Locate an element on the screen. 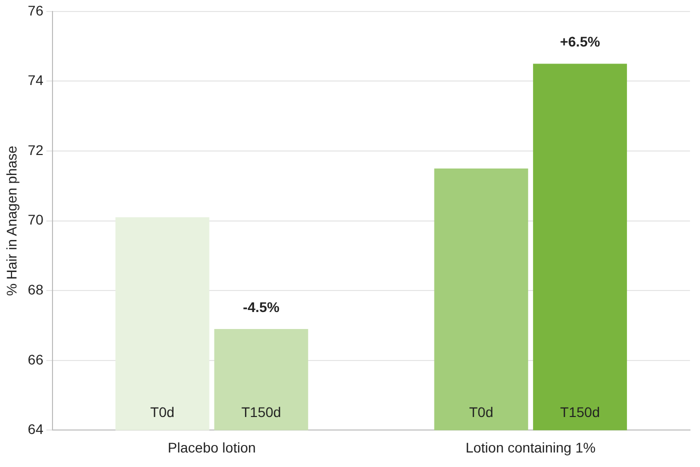  y-tick-label: 76 is located at coordinates (36, 10).